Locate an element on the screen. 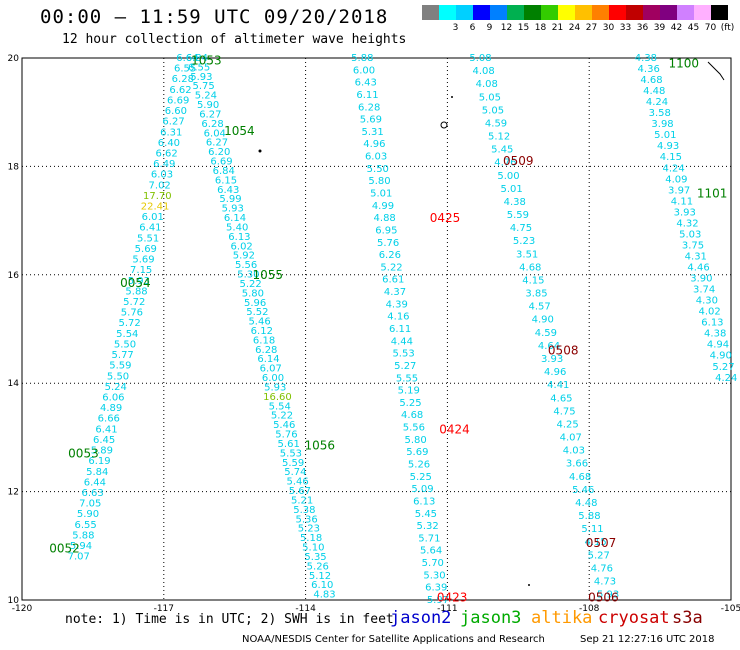 The image size is (740, 650). pass-label: 0425 is located at coordinates (445, 218).